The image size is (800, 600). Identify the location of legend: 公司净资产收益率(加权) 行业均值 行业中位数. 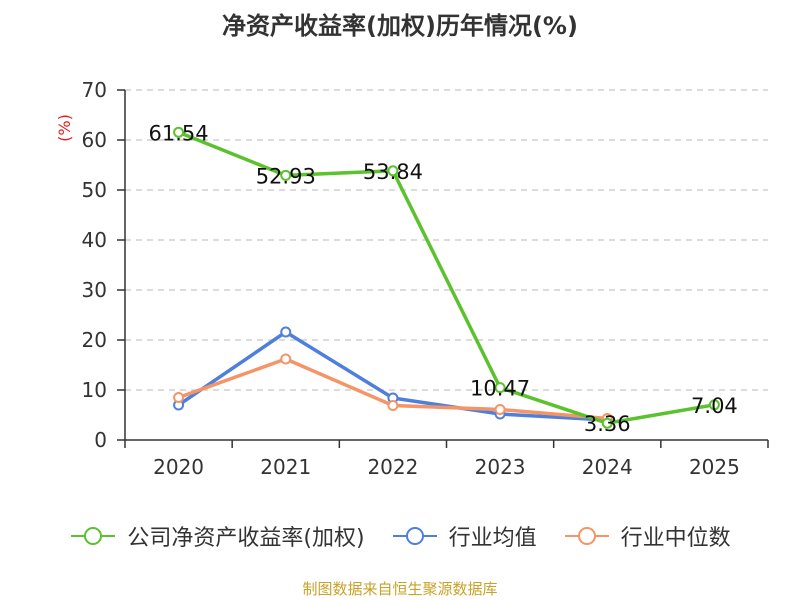
(400, 536).